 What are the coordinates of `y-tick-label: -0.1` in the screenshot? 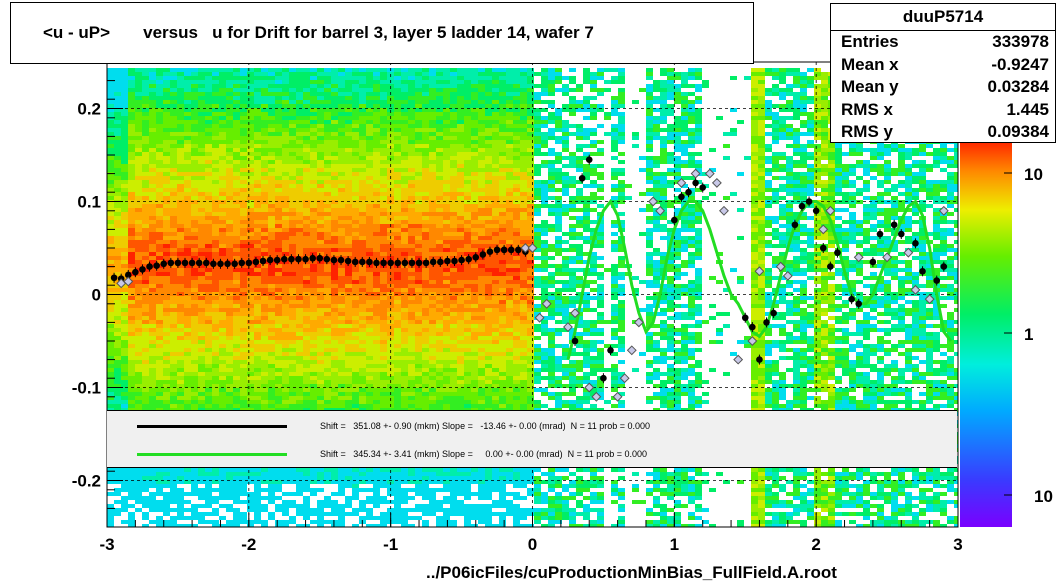 It's located at (86, 388).